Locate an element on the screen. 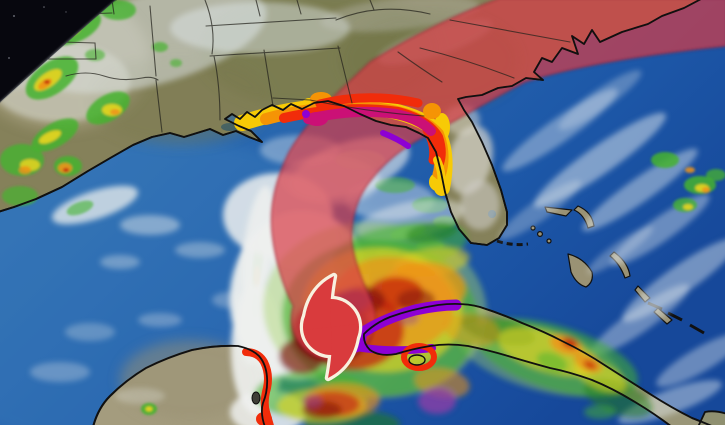  offshore-radar is located at coordinates (688, 182).